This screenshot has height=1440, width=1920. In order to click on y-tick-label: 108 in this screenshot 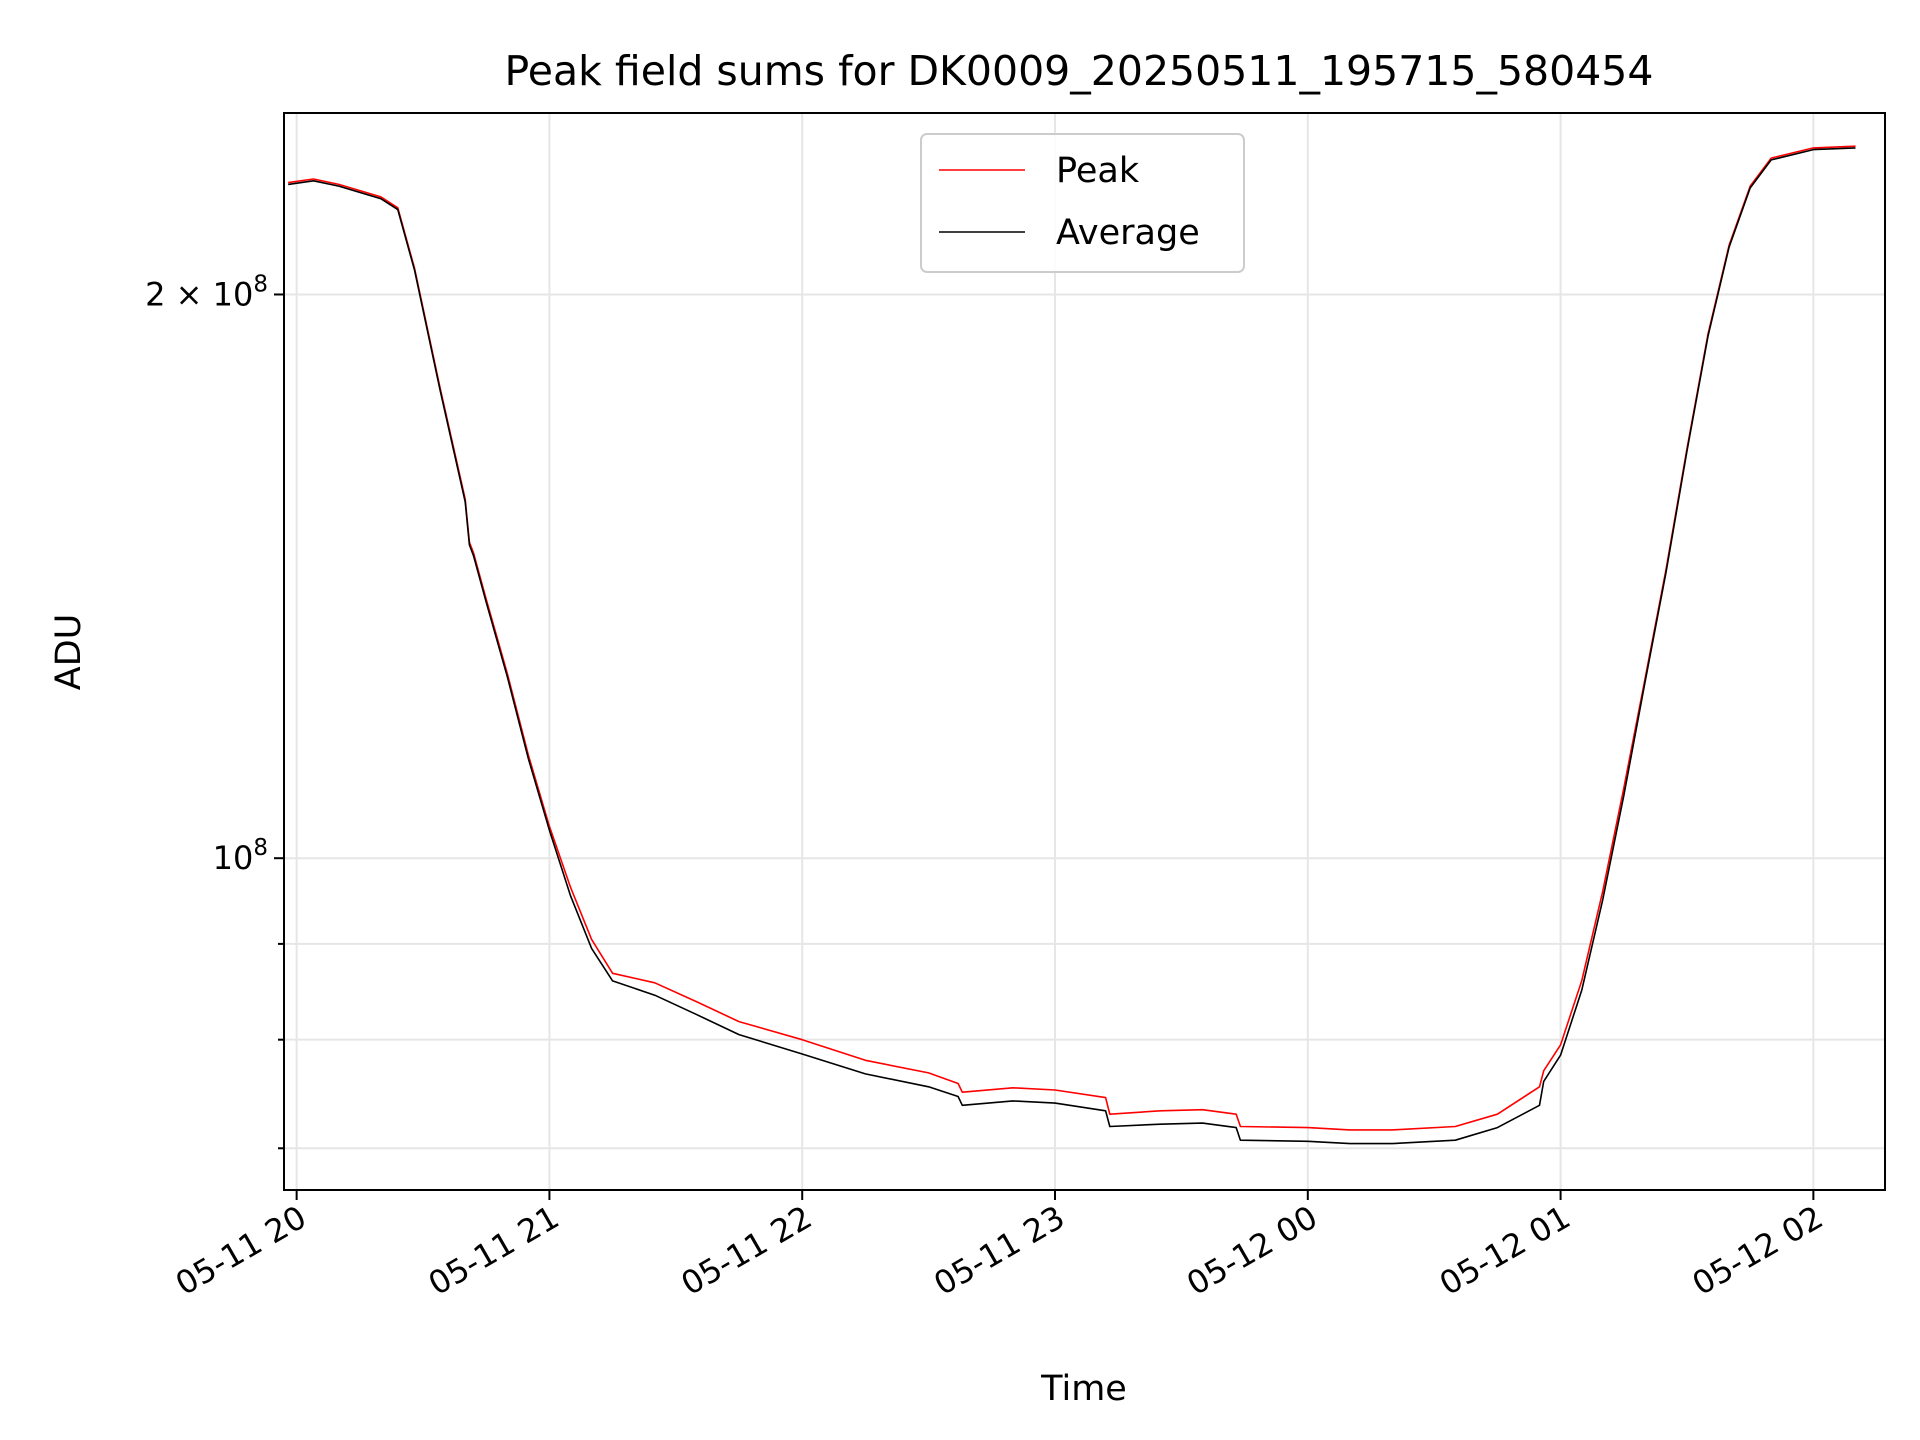, I will do `click(240, 856)`.